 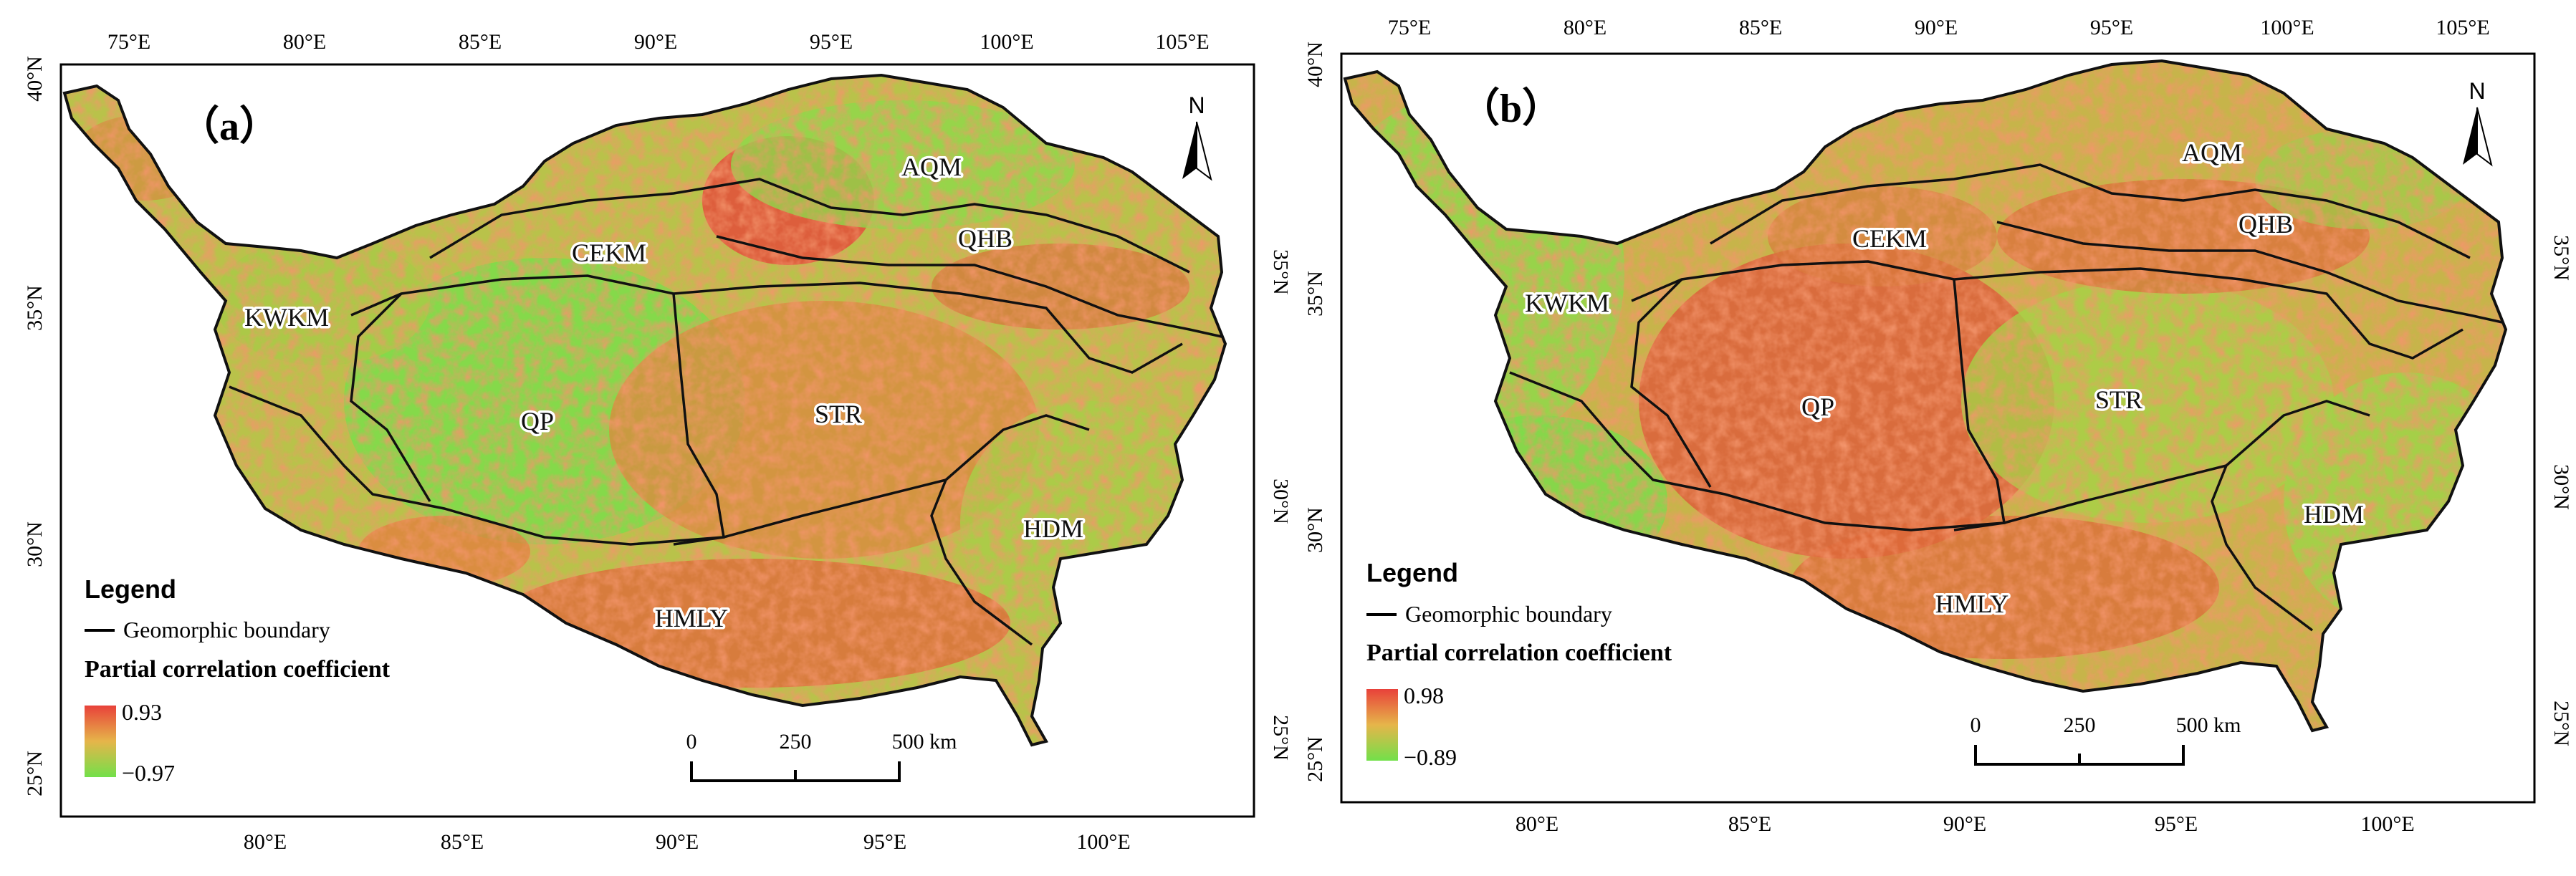 I want to click on panel-label: （b）, so click(x=1511, y=108).